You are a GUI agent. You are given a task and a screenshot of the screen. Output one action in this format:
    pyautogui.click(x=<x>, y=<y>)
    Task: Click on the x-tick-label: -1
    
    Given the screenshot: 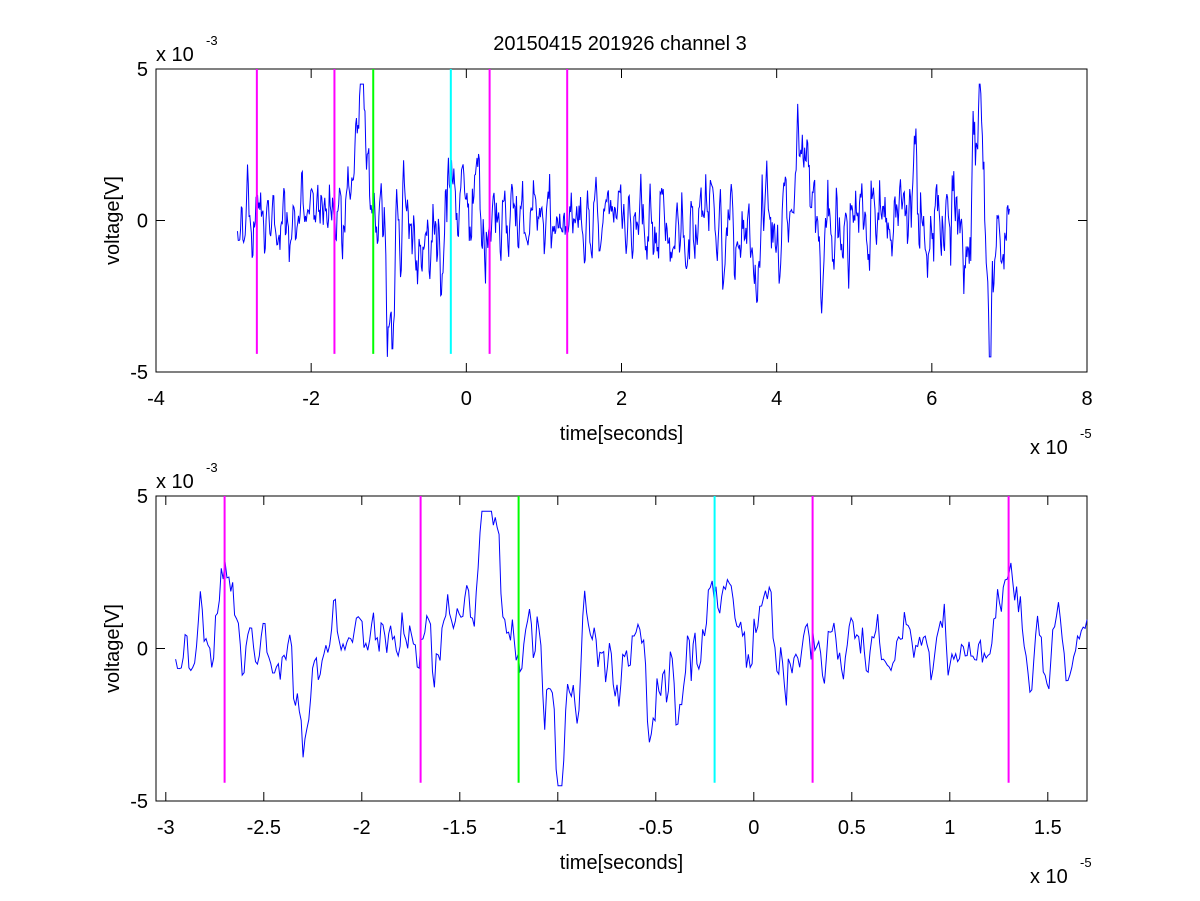 What is the action you would take?
    pyautogui.click(x=558, y=828)
    